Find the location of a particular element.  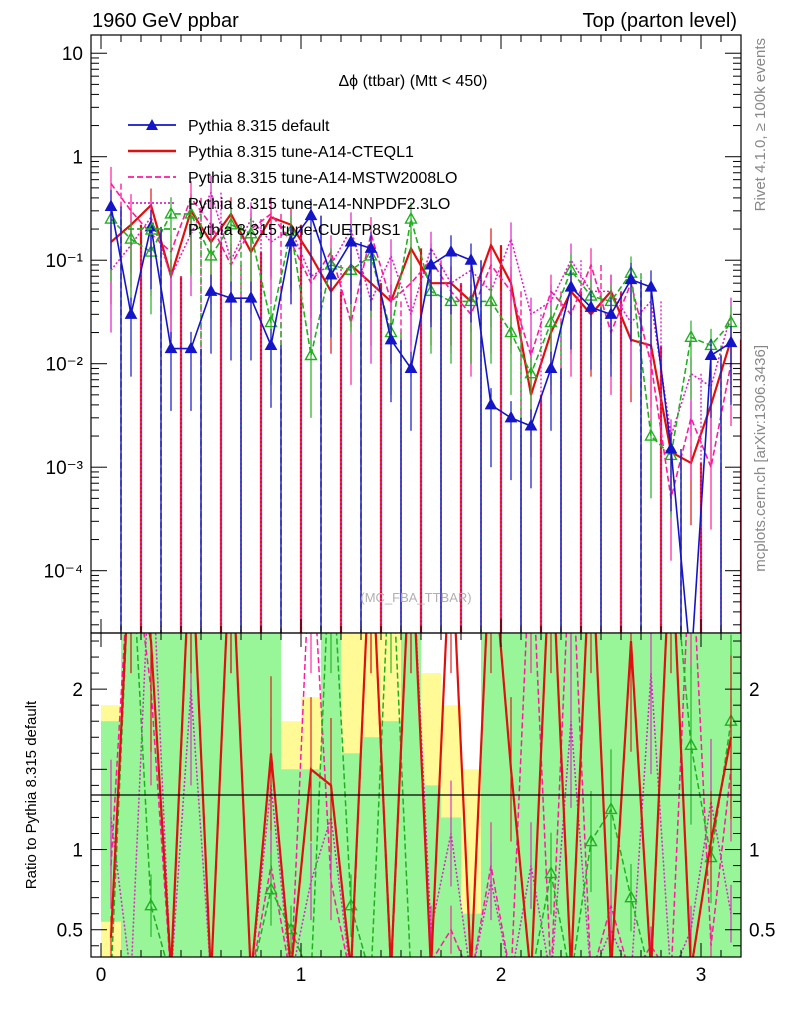

ratio-y-tick-label: 2 is located at coordinates (77, 690).